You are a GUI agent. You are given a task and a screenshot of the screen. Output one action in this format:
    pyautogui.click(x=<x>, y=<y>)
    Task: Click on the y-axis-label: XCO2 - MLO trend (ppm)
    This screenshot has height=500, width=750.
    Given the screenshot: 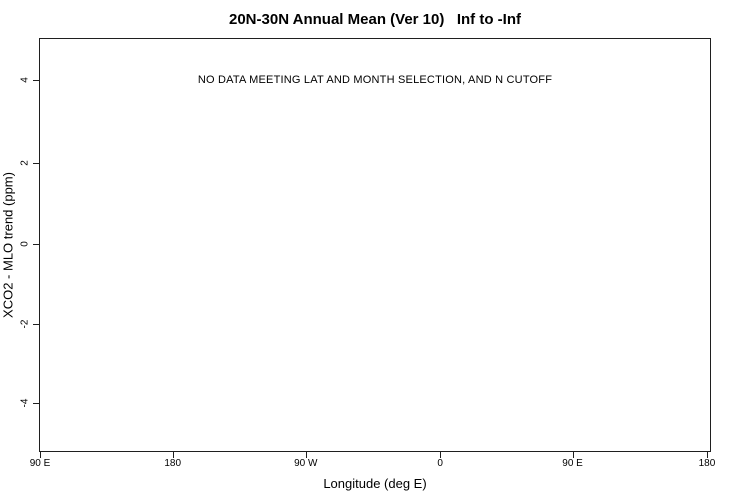 What is the action you would take?
    pyautogui.click(x=8, y=245)
    